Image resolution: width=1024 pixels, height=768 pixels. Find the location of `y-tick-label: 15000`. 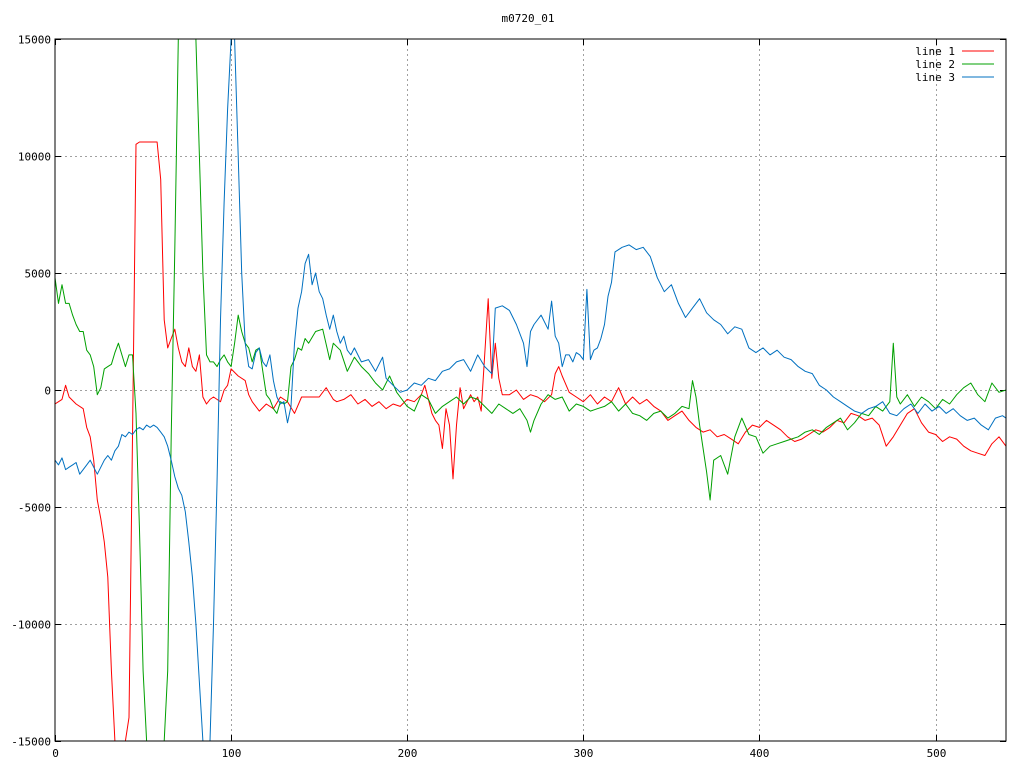

y-tick-label: 15000 is located at coordinates (34, 40).